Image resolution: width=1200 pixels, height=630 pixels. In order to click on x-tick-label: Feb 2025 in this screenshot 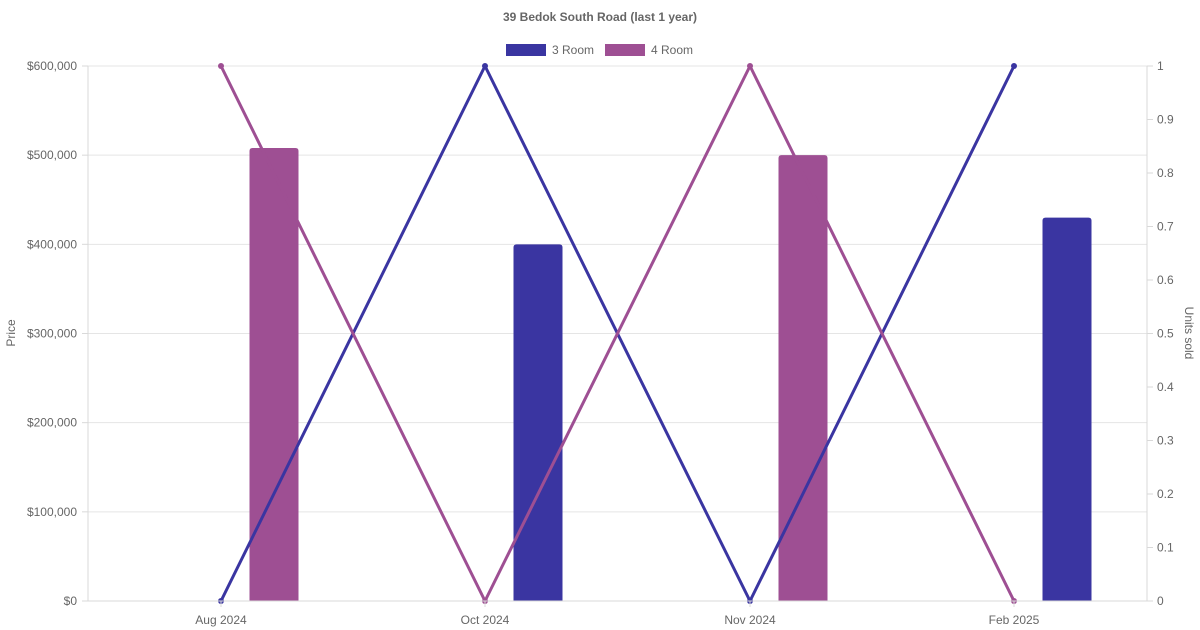, I will do `click(1014, 620)`.